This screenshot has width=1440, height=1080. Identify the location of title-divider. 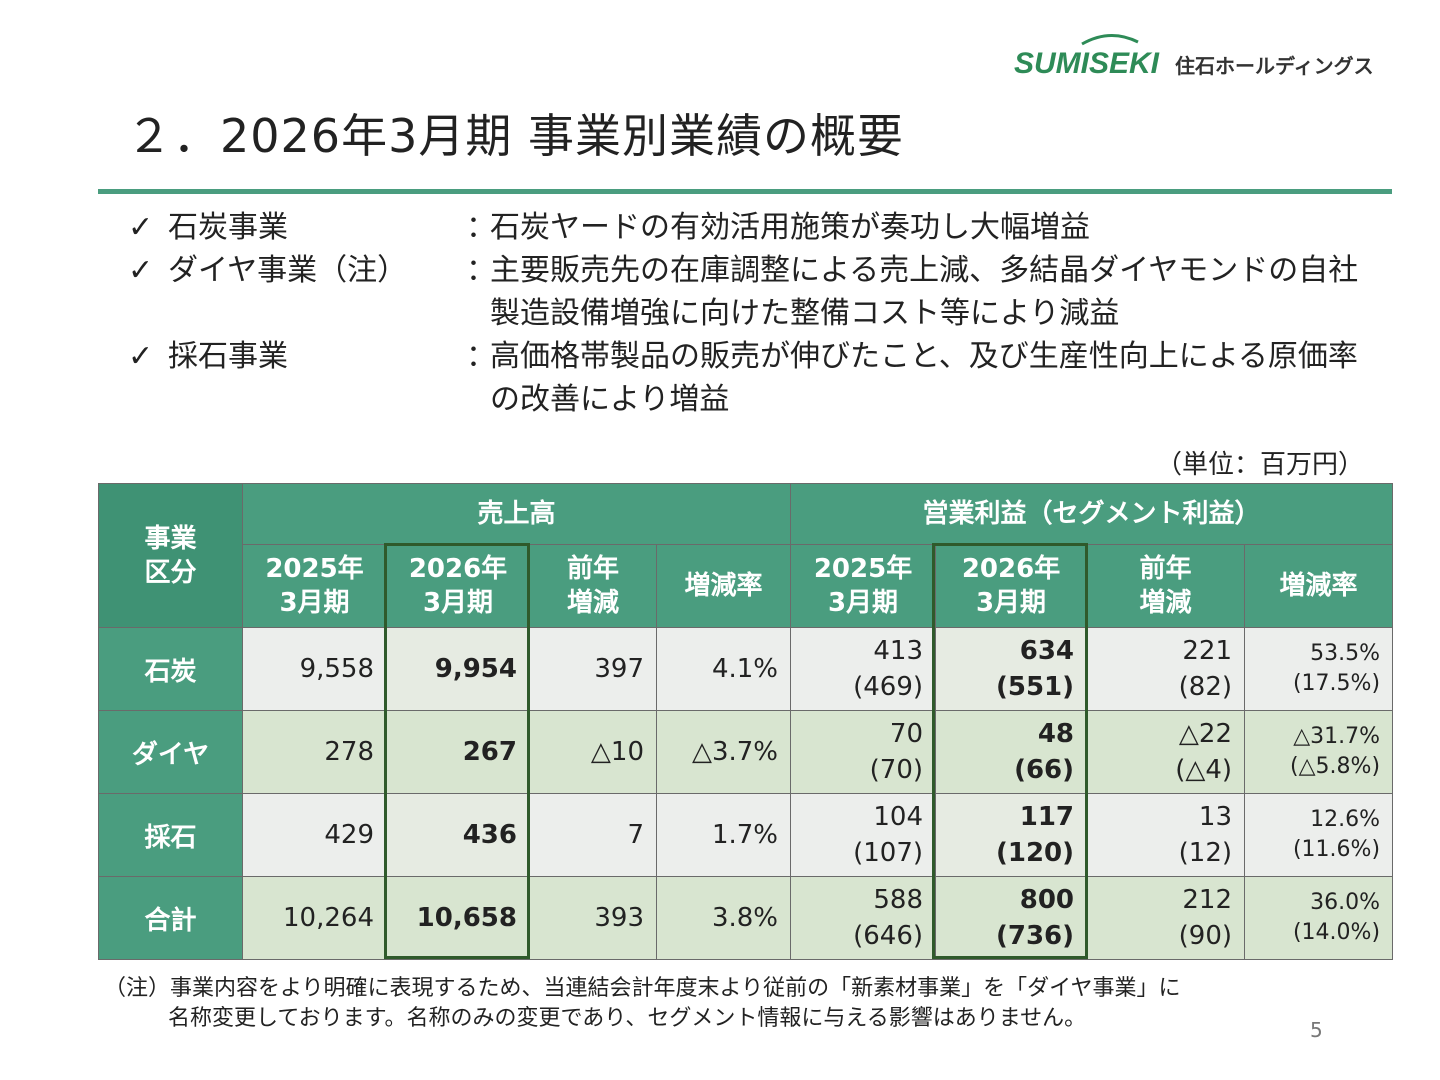
(745, 191).